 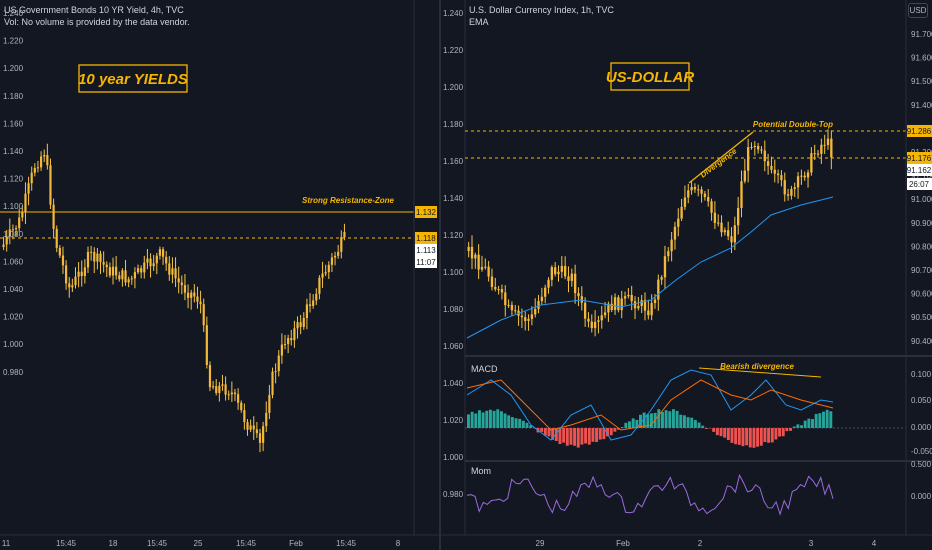 I want to click on mom-y-axis: 0.500 0.000, so click(x=921, y=480).